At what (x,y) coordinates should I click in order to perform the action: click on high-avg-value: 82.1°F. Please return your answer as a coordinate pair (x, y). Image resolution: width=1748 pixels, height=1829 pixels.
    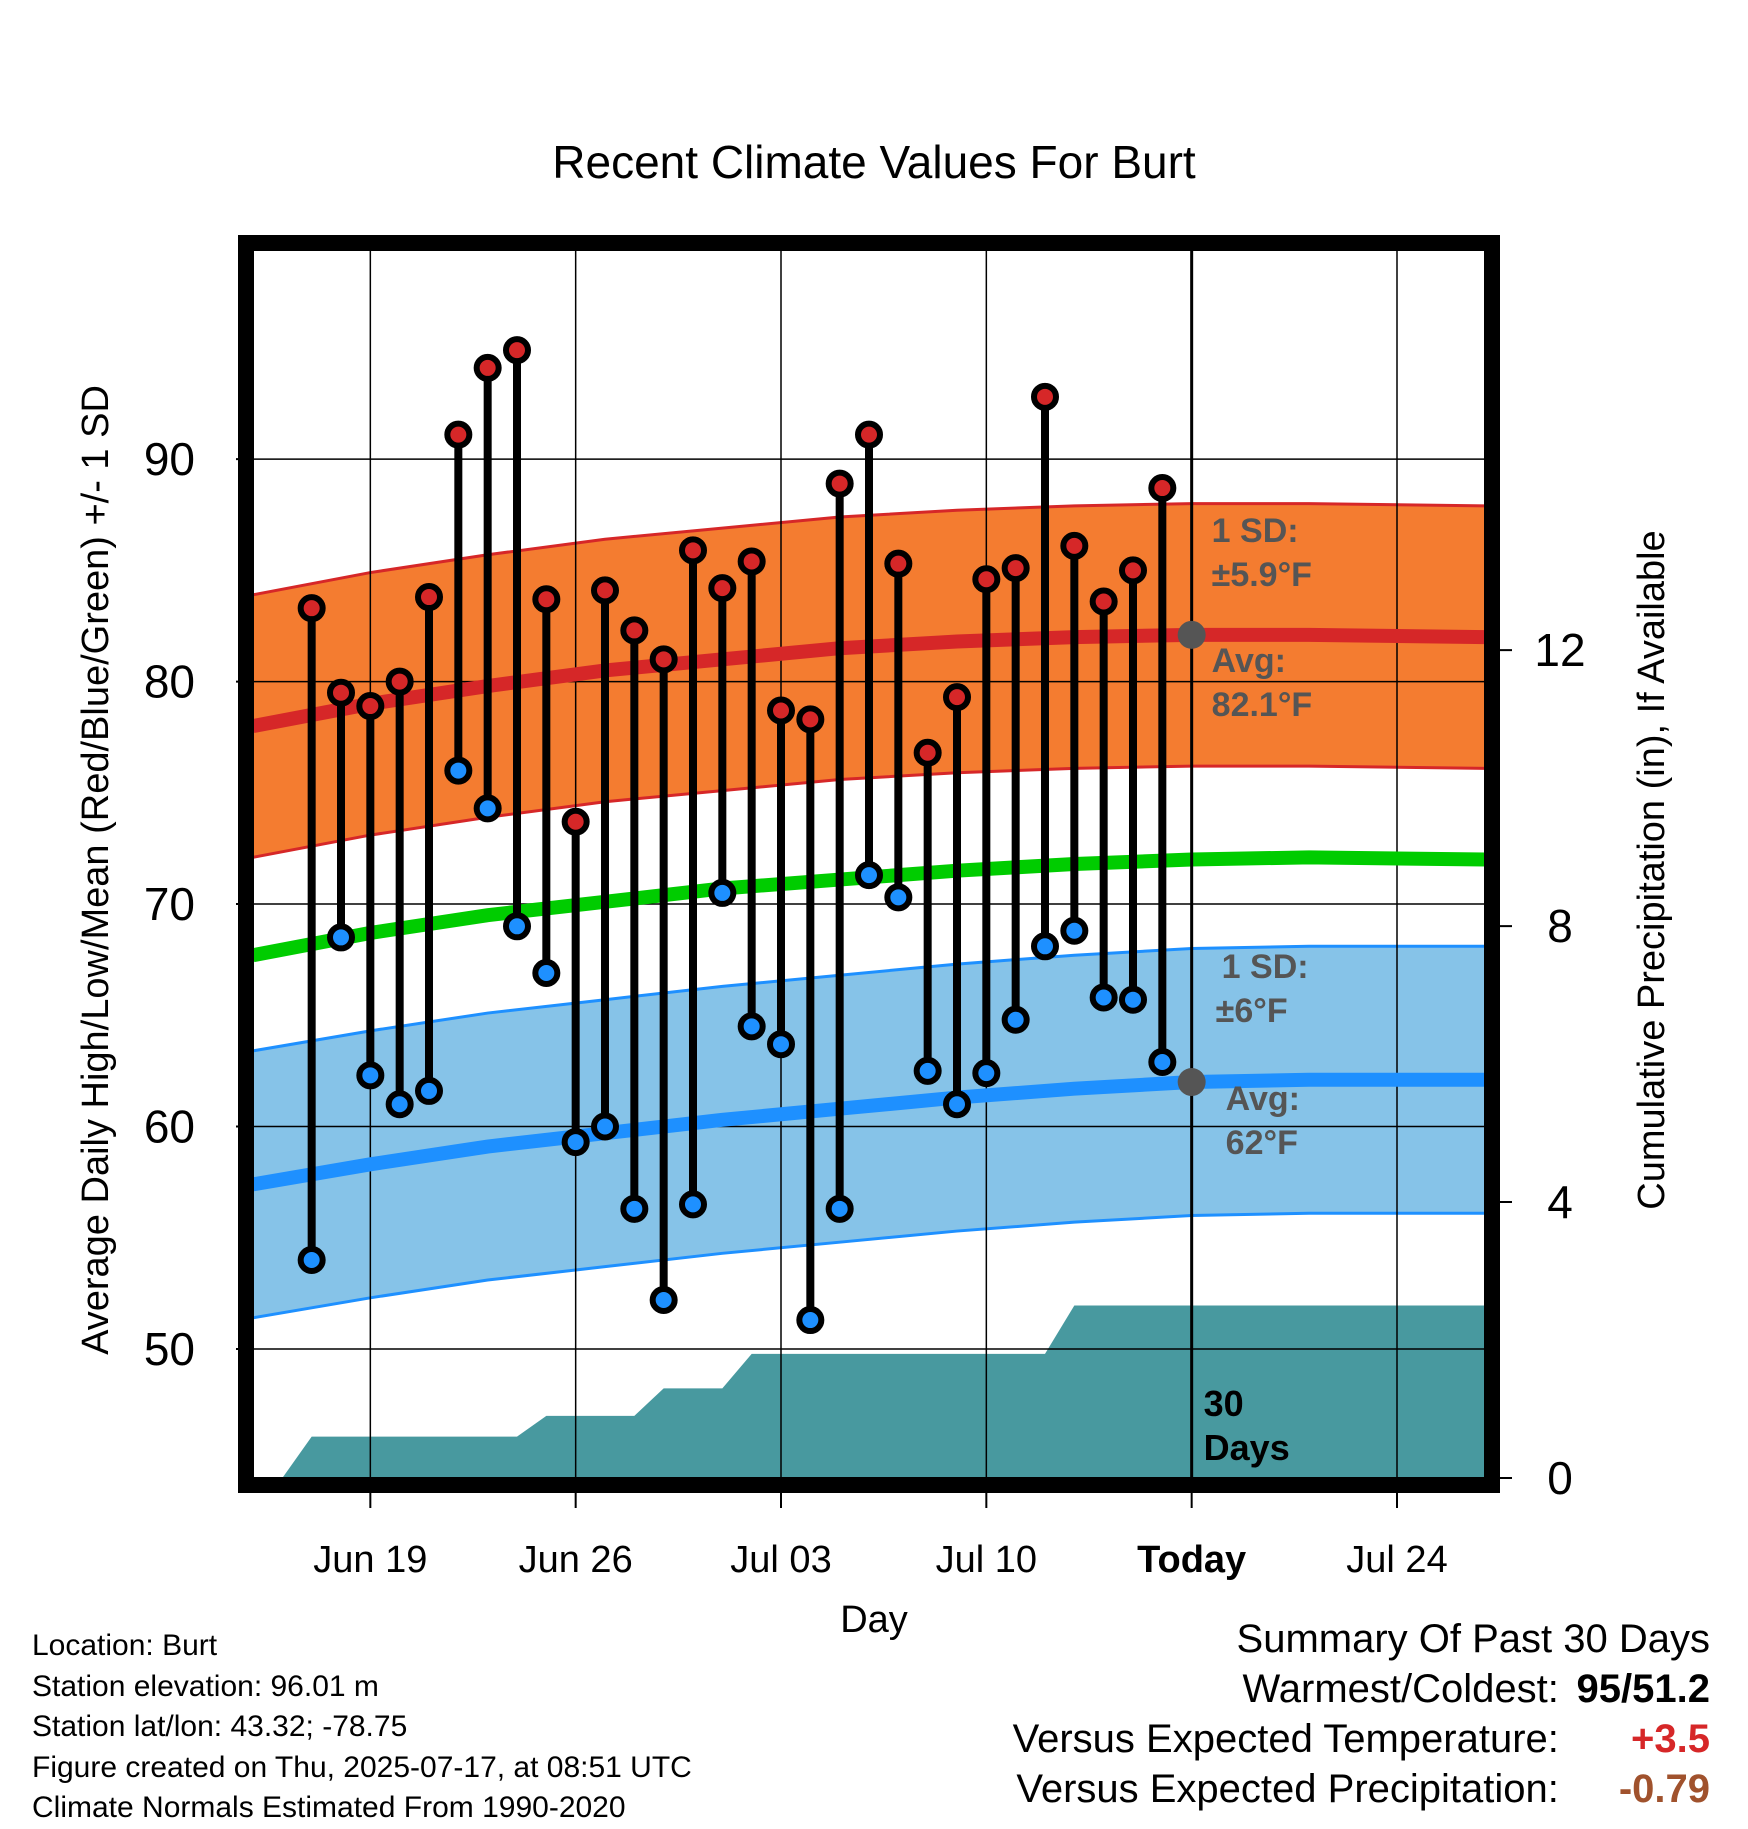
    Looking at the image, I should click on (1262, 705).